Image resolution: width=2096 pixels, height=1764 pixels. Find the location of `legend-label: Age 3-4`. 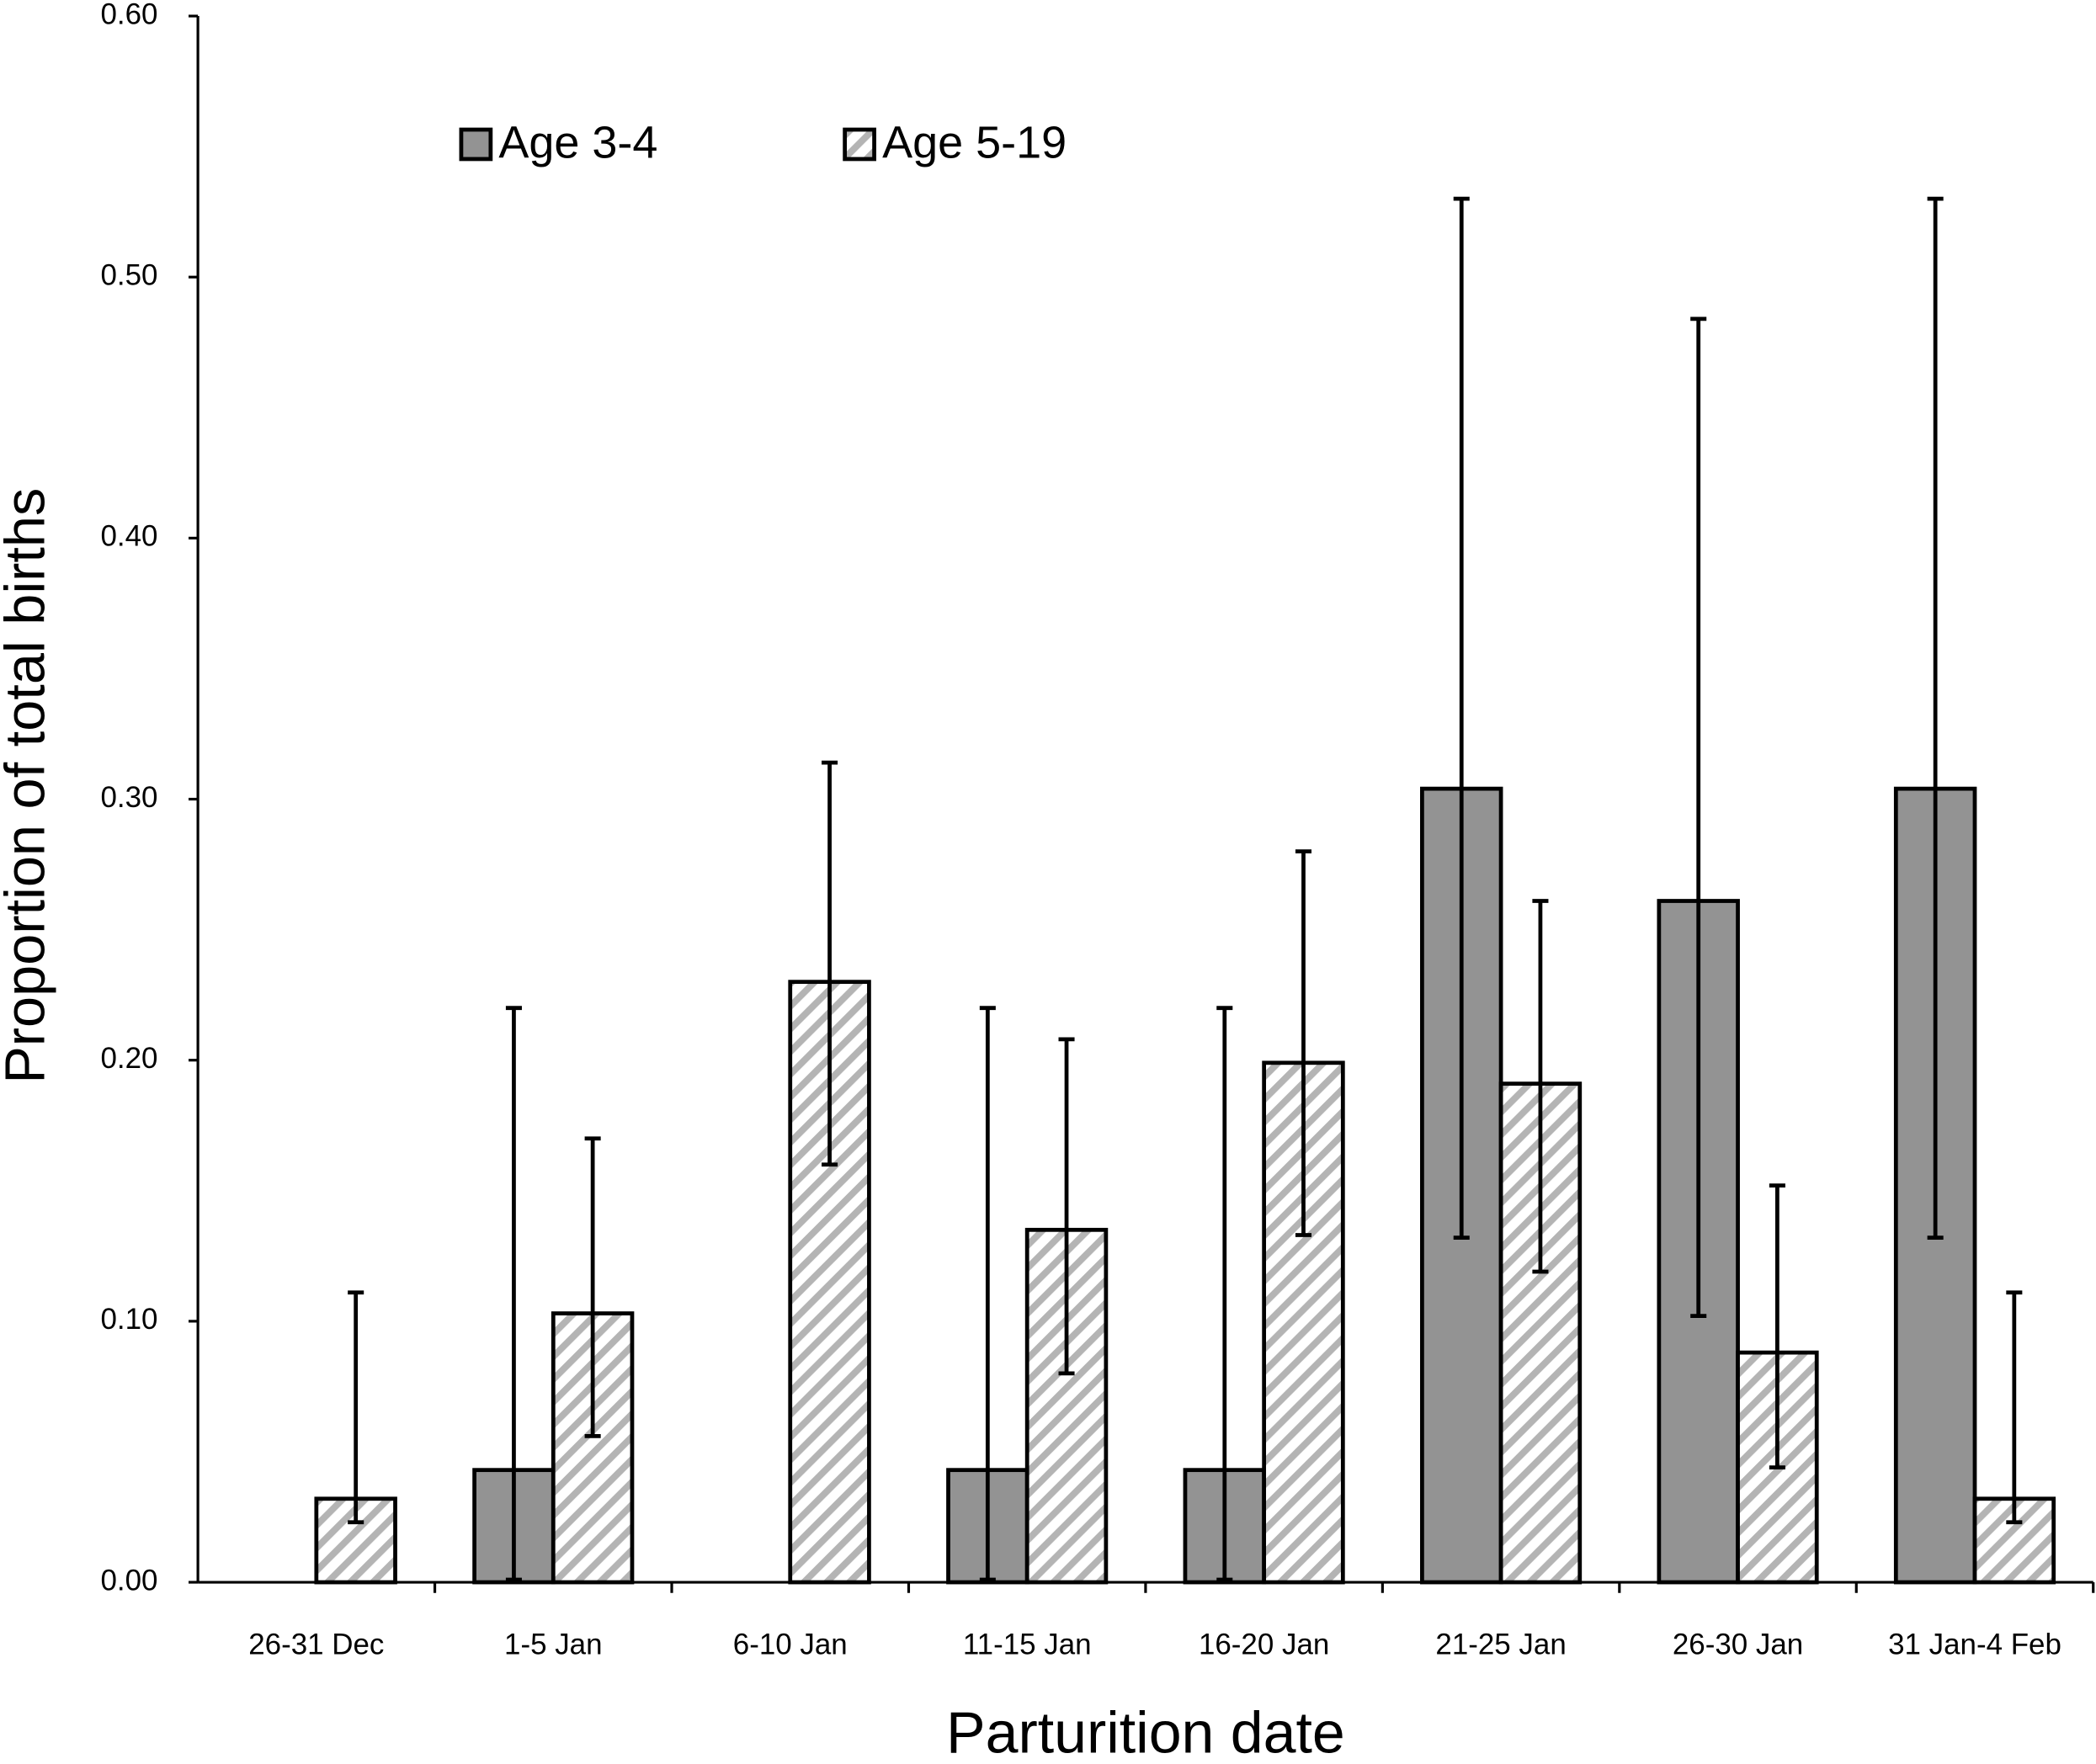

legend-label: Age 3-4 is located at coordinates (577, 142).